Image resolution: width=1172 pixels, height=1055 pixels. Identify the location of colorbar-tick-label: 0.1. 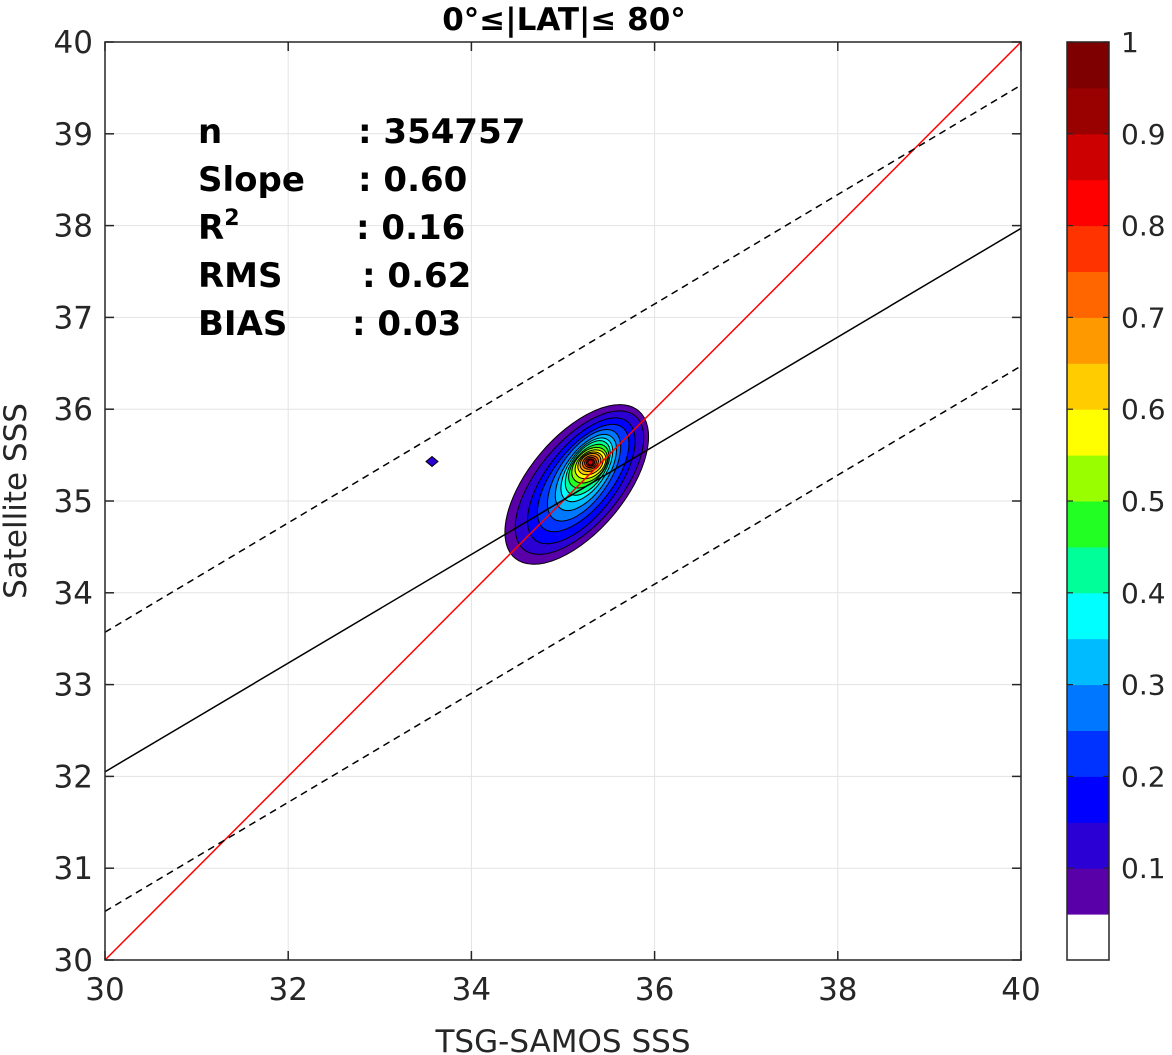
(1143, 868).